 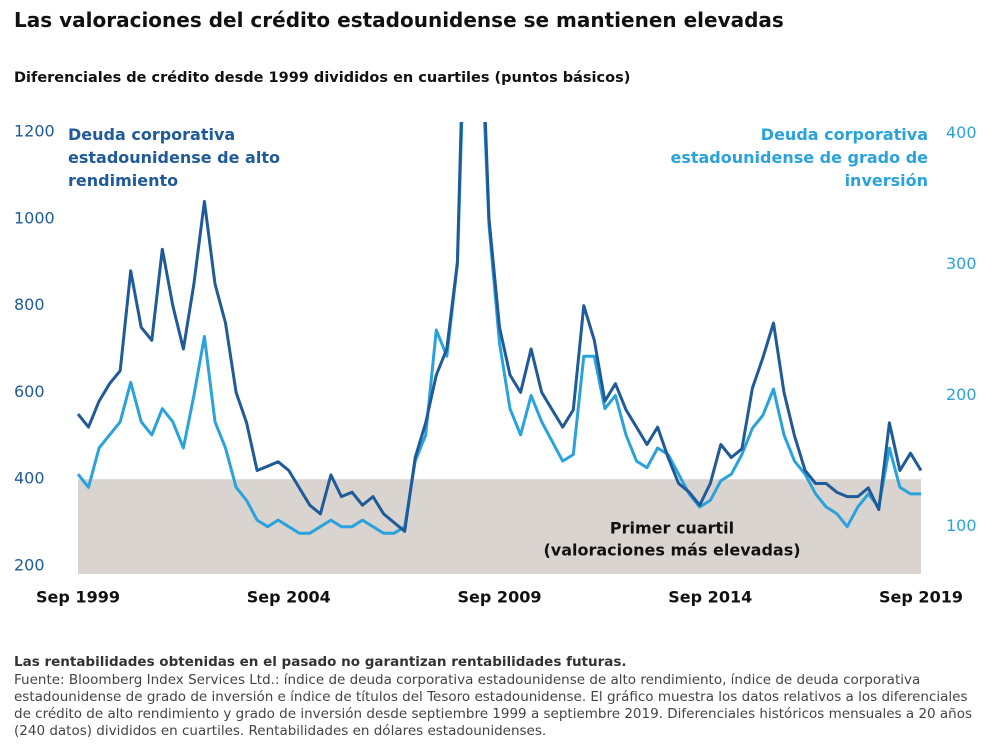 What do you see at coordinates (921, 597) in the screenshot?
I see `x-tick-label: Sep 2019` at bounding box center [921, 597].